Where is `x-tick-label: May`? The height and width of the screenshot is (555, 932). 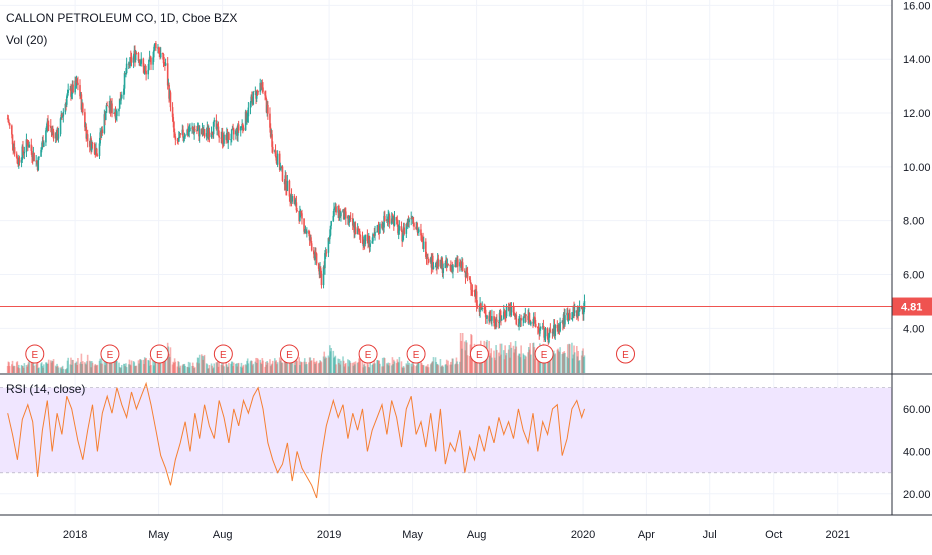
x-tick-label: May is located at coordinates (412, 535).